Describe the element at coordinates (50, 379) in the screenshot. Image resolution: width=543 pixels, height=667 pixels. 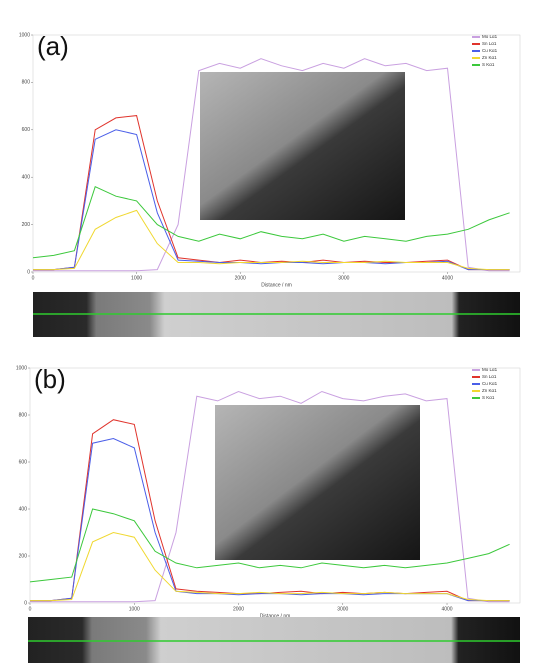
I see `panel-label: (b)` at that location.